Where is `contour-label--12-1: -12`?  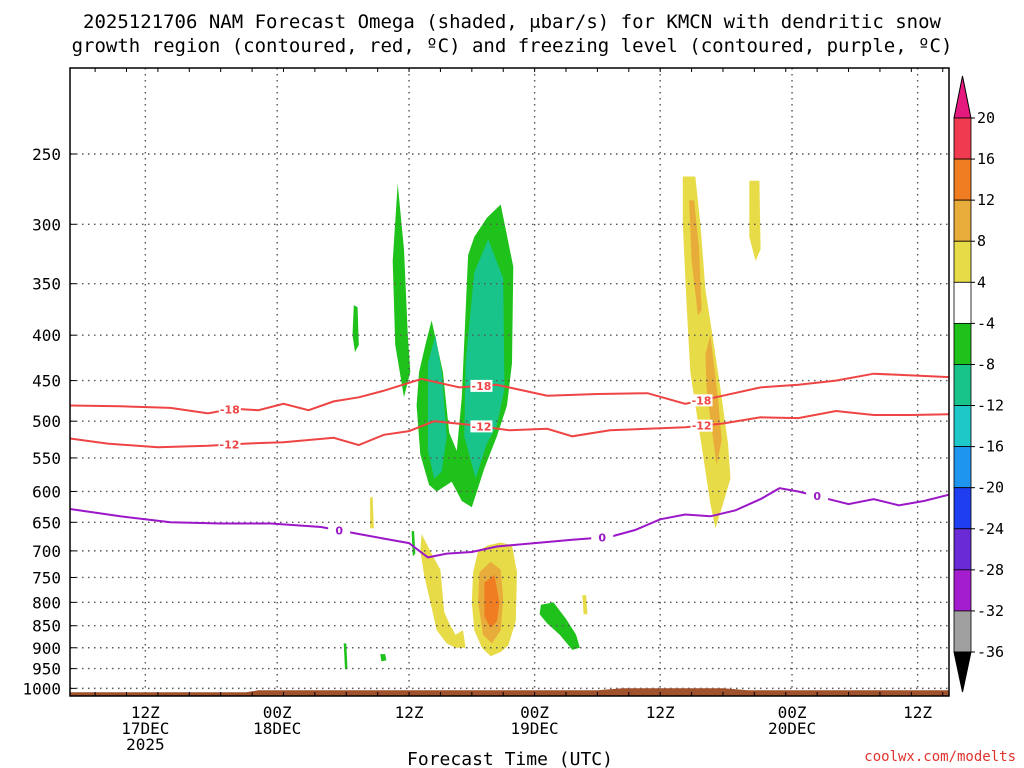
contour-label--12-1: -12 is located at coordinates (482, 426).